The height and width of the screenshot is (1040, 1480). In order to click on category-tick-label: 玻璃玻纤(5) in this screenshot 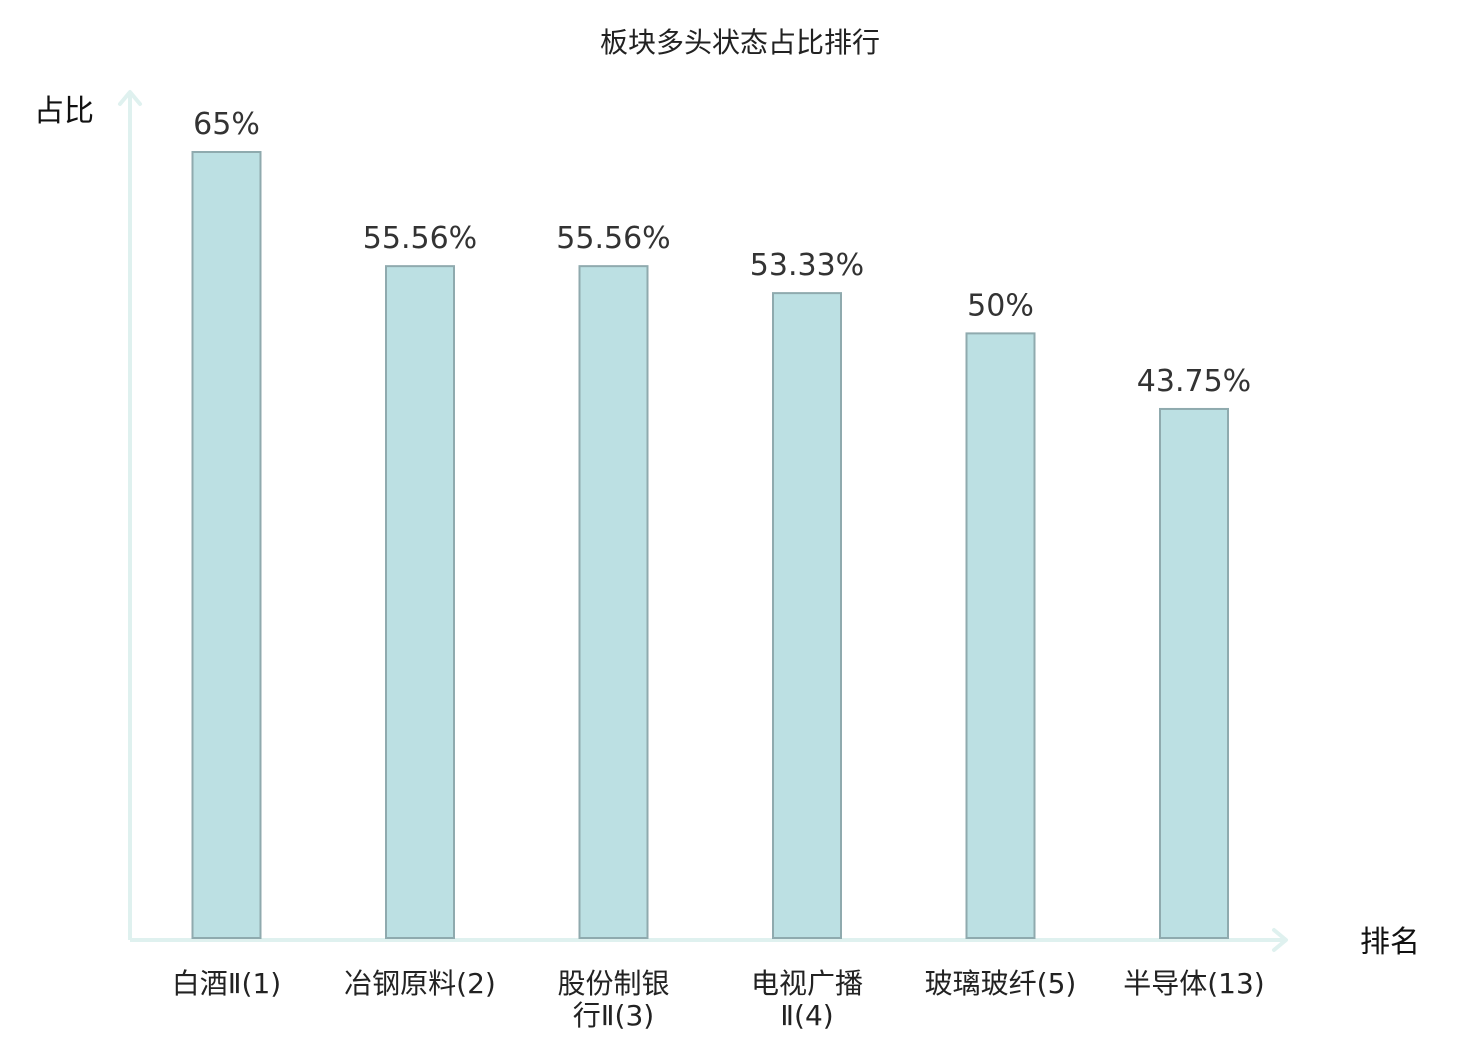, I will do `click(1001, 983)`.